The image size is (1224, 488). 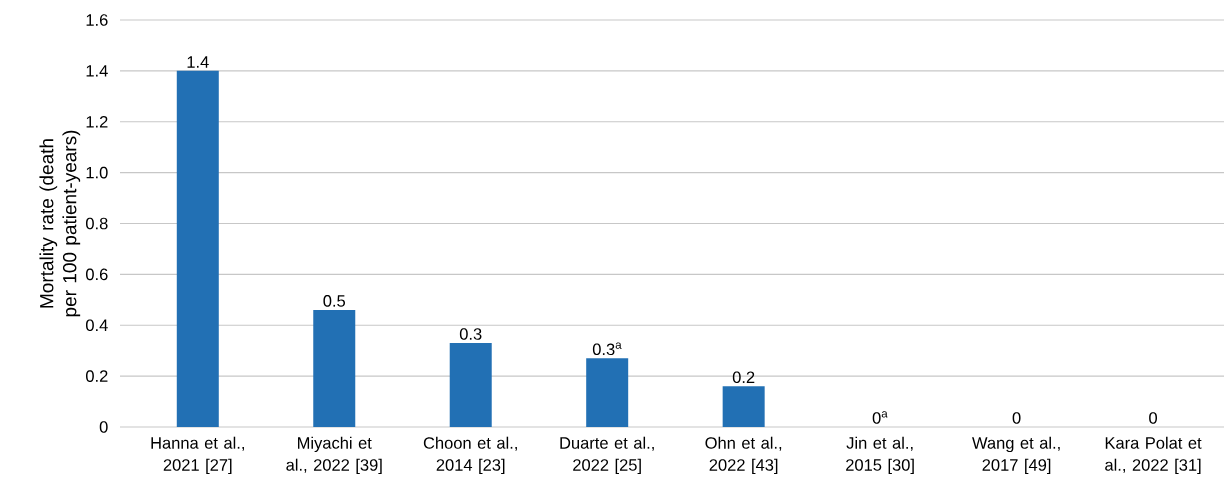 I want to click on x-tick-label: Kara Polat et al., 2022 [31], so click(x=1153, y=455).